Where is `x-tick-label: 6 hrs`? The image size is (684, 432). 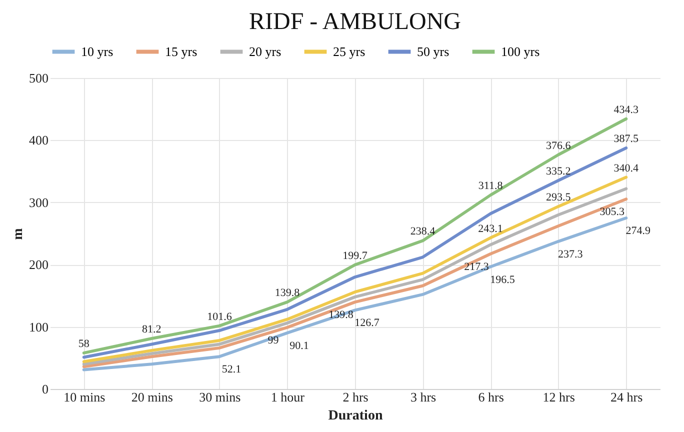
x-tick-label: 6 hrs is located at coordinates (491, 397).